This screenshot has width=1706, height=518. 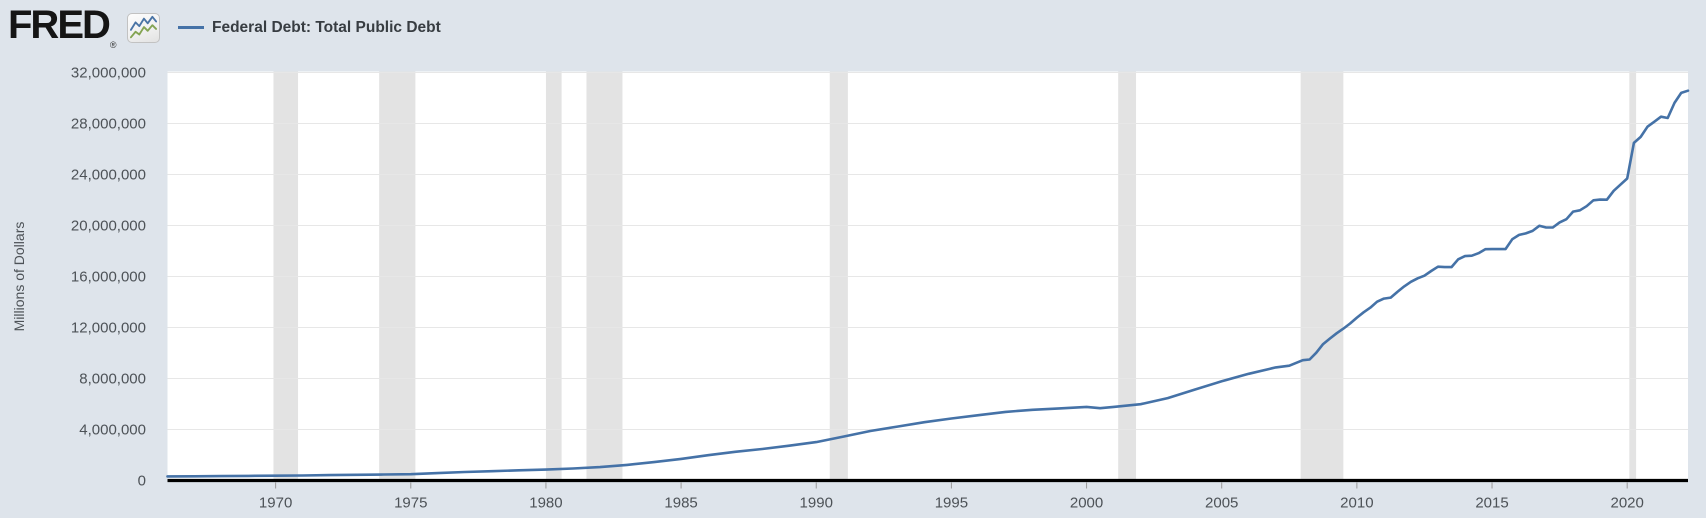 I want to click on x-tick-label: 1995, so click(x=951, y=503).